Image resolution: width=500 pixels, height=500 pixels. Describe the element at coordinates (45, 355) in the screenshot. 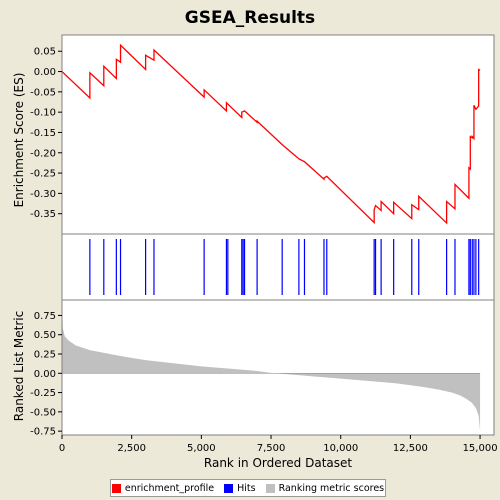

I see `metric-y-tick-label: 0.25` at that location.